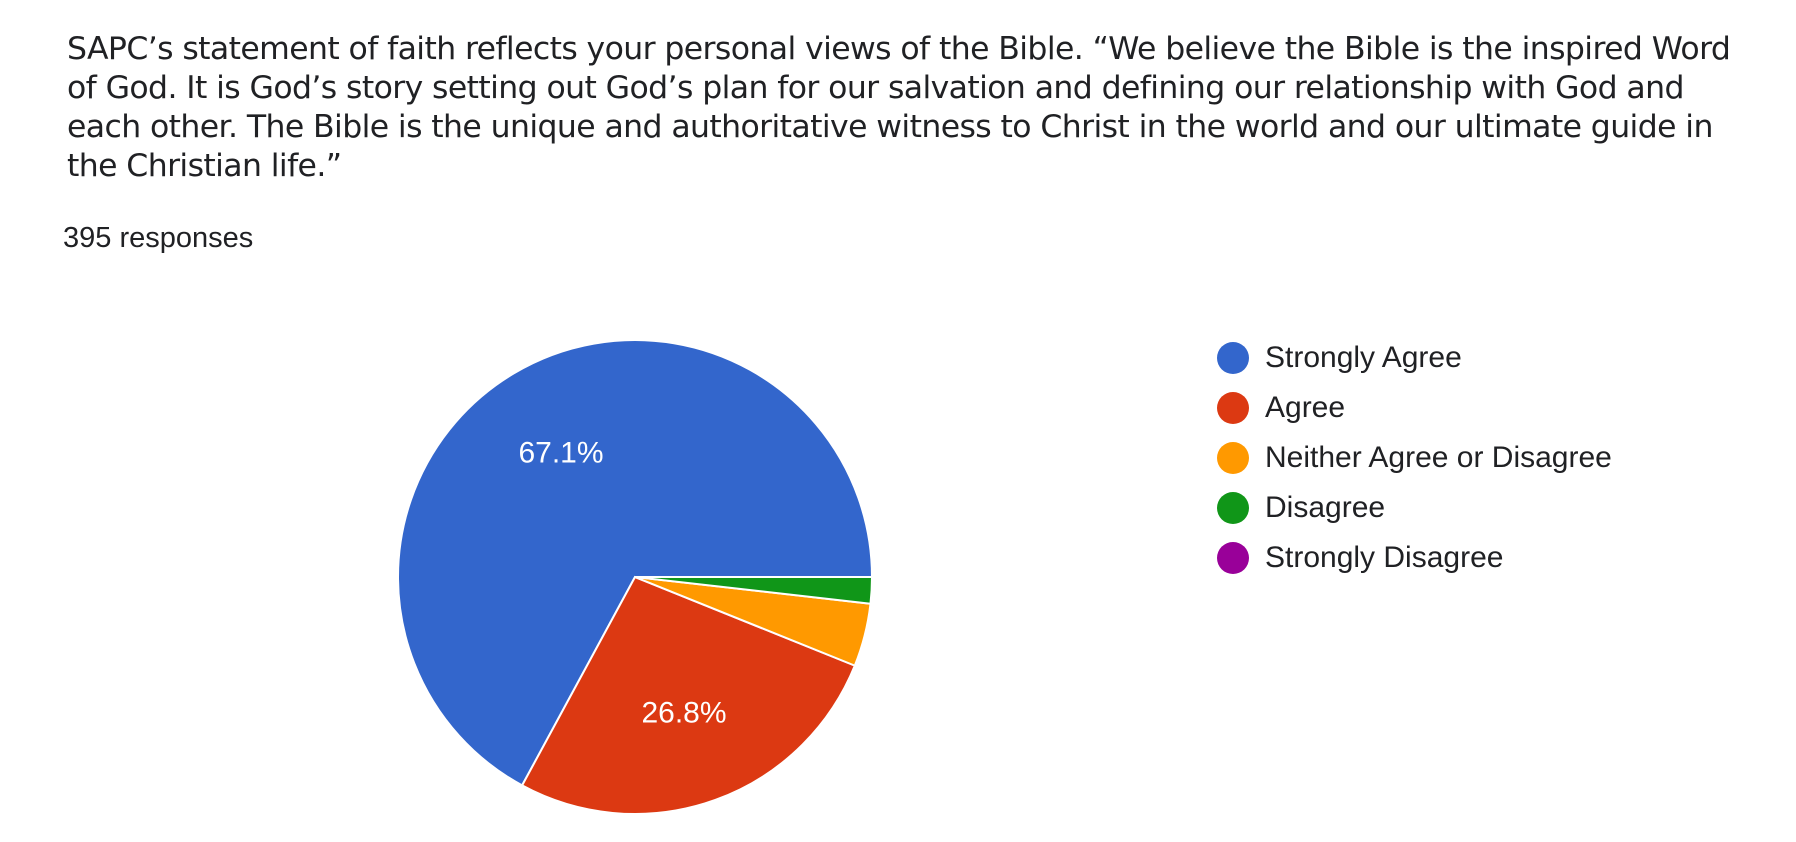 The height and width of the screenshot is (842, 1796). What do you see at coordinates (1414, 408) in the screenshot?
I see `legend-item: Agree` at bounding box center [1414, 408].